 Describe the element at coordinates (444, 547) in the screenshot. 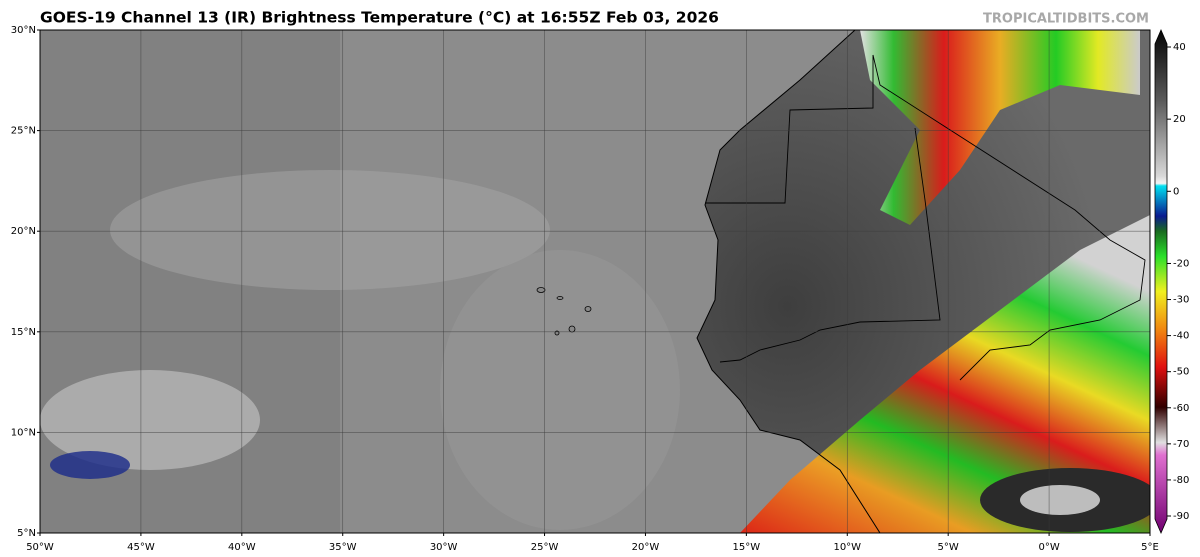

I see `lon-label: 30°W` at that location.